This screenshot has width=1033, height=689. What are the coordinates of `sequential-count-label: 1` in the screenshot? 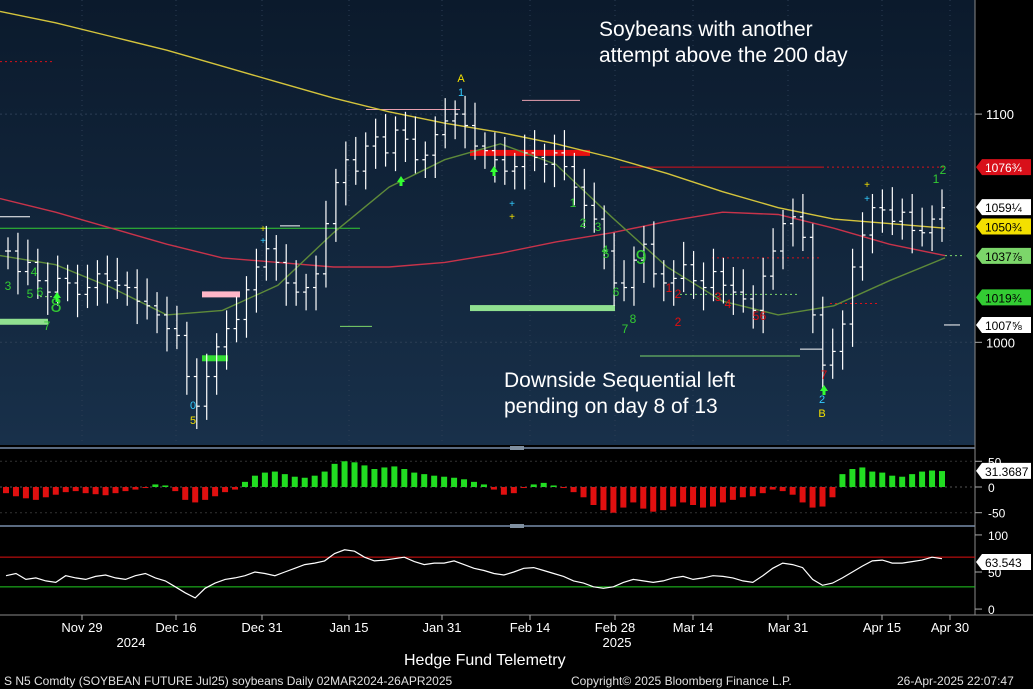 It's located at (669, 288).